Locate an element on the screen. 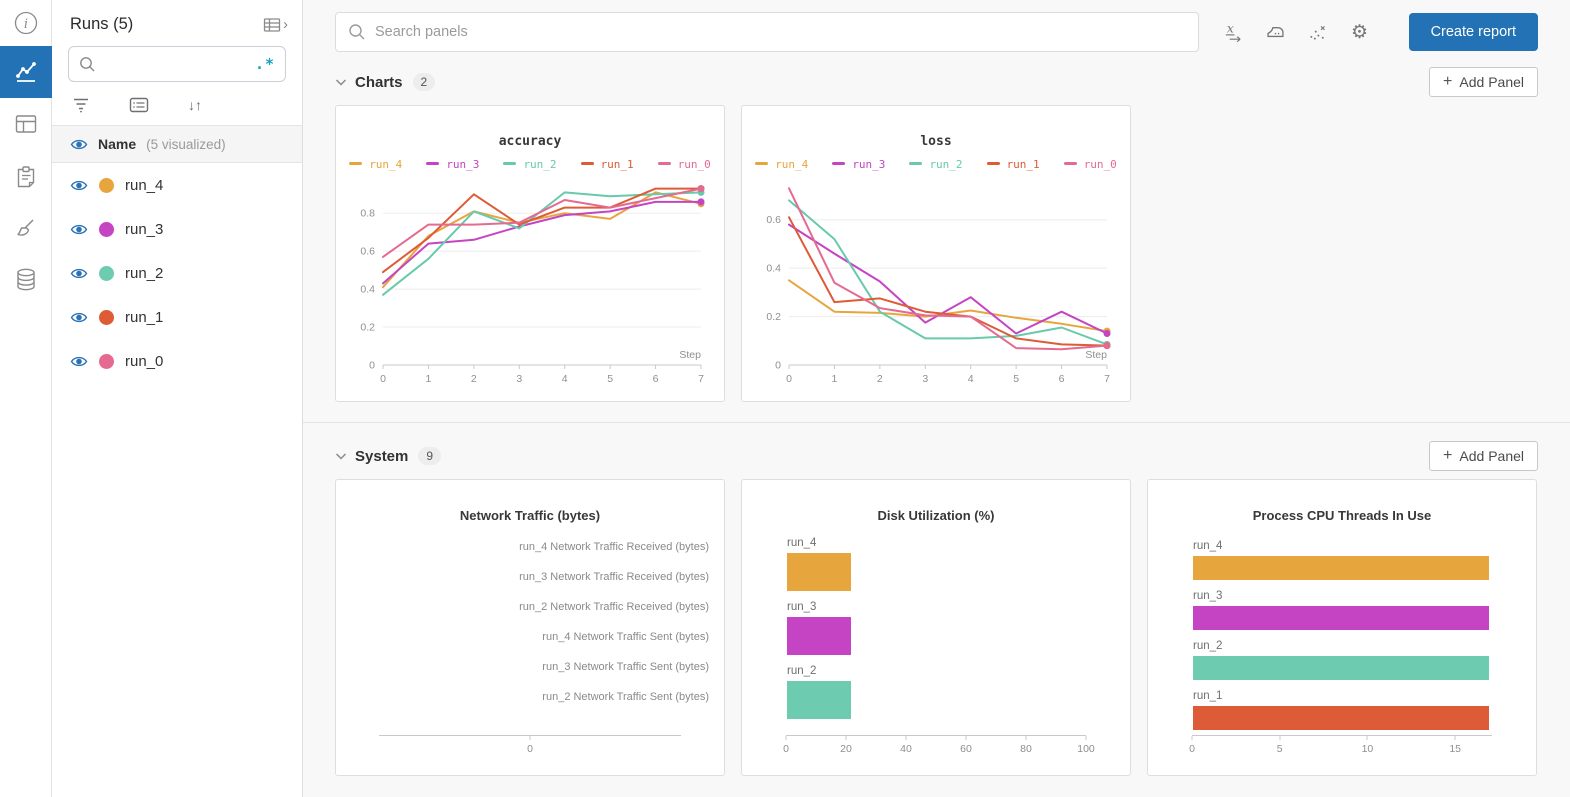 This screenshot has width=1570, height=797. clipboard-icon is located at coordinates (25, 177).